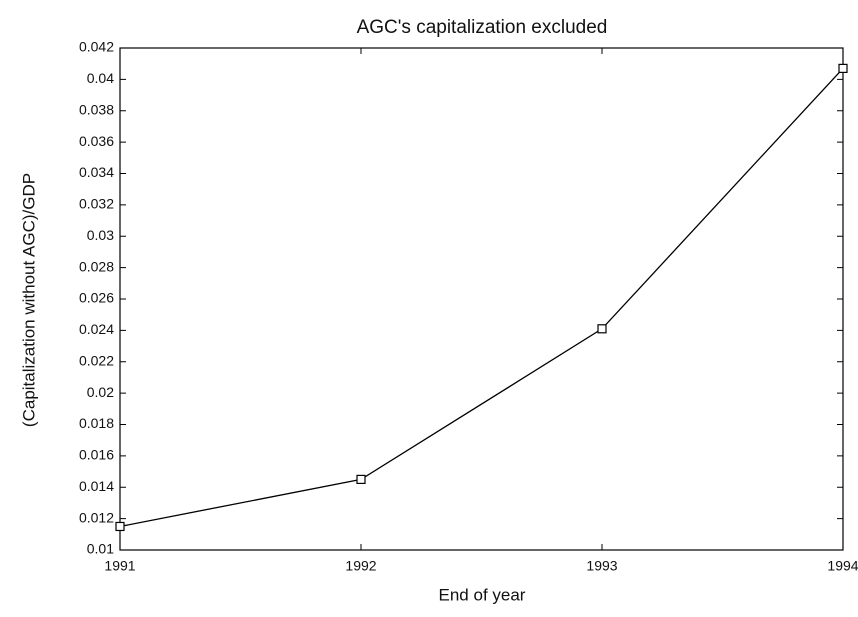 This screenshot has height=617, width=858. I want to click on x-tick-label: 1991, so click(119, 566).